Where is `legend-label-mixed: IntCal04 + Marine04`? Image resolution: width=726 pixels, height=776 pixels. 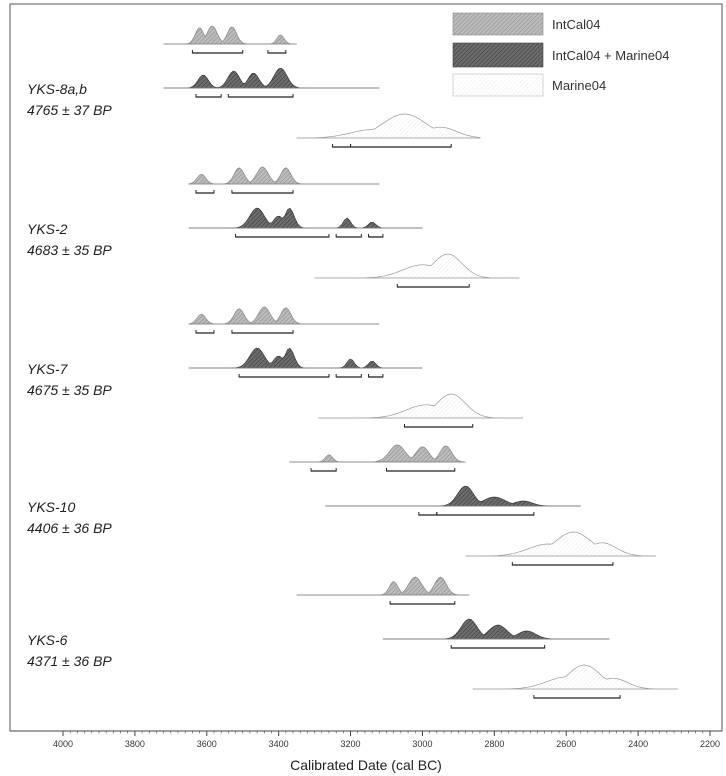
legend-label-mixed: IntCal04 + Marine04 is located at coordinates (610, 55).